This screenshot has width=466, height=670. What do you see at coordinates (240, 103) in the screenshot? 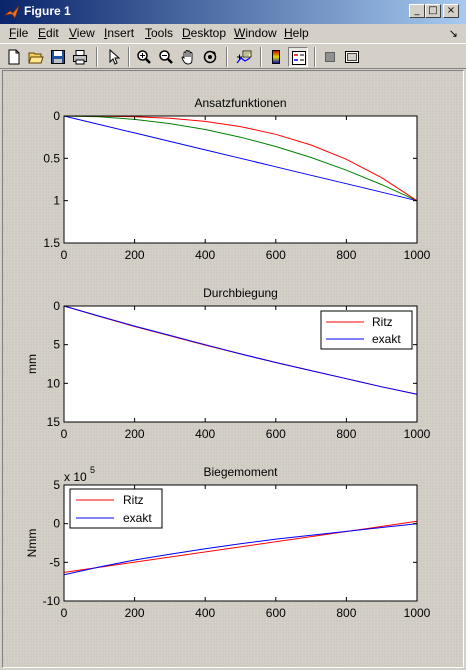
I see `axes-title: Ansatzfunktionen` at bounding box center [240, 103].